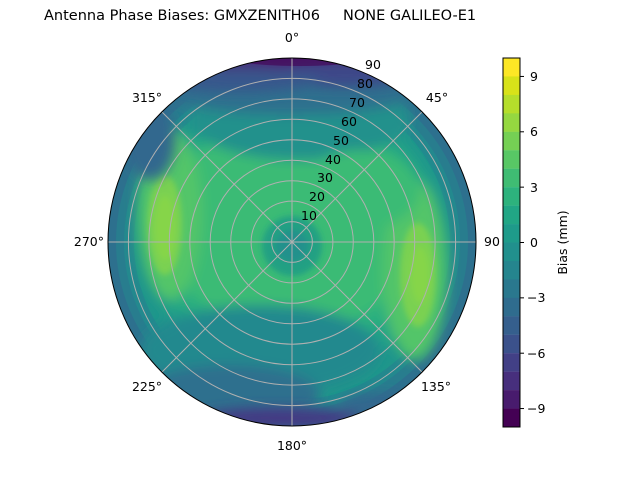 The image size is (640, 480). What do you see at coordinates (365, 83) in the screenshot?
I see `radial-label-80: 80` at bounding box center [365, 83].